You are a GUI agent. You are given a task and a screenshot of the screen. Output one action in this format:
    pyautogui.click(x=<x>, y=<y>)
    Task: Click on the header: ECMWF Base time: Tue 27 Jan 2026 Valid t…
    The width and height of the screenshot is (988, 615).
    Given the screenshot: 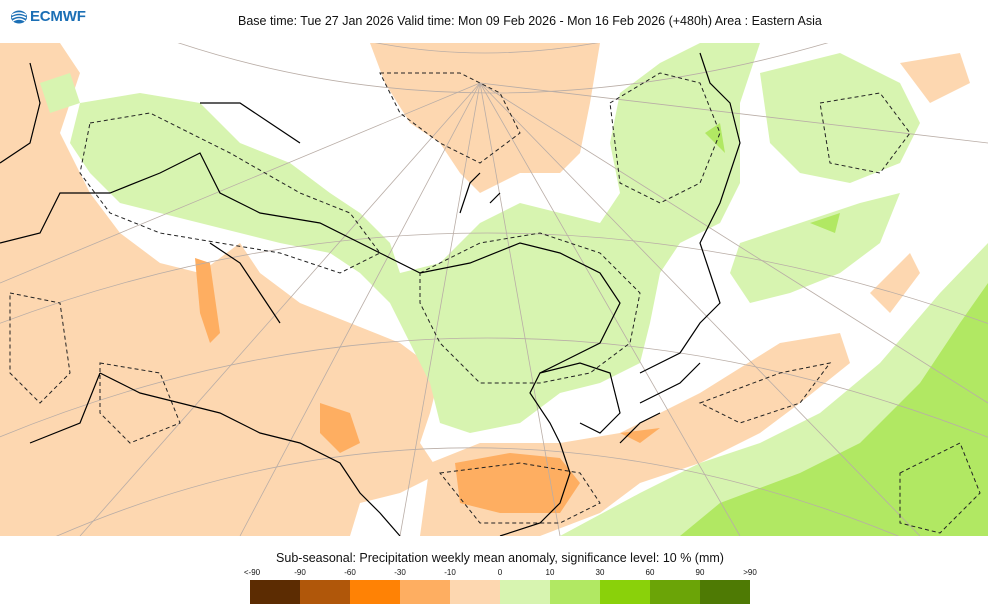 What is the action you would take?
    pyautogui.click(x=494, y=21)
    